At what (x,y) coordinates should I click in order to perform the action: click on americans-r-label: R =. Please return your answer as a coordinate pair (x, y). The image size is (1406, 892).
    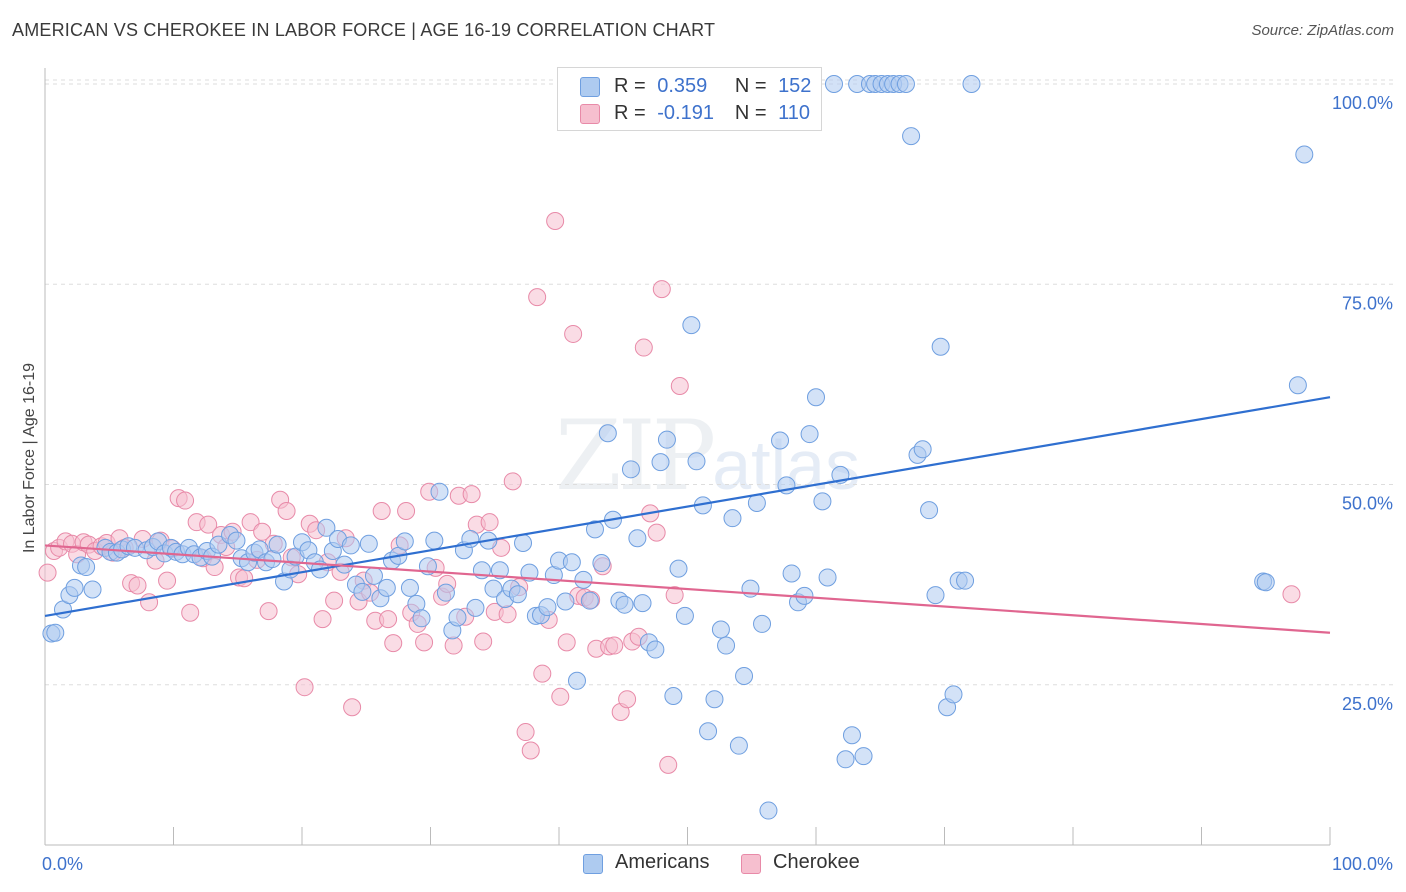
    Looking at the image, I should click on (630, 86).